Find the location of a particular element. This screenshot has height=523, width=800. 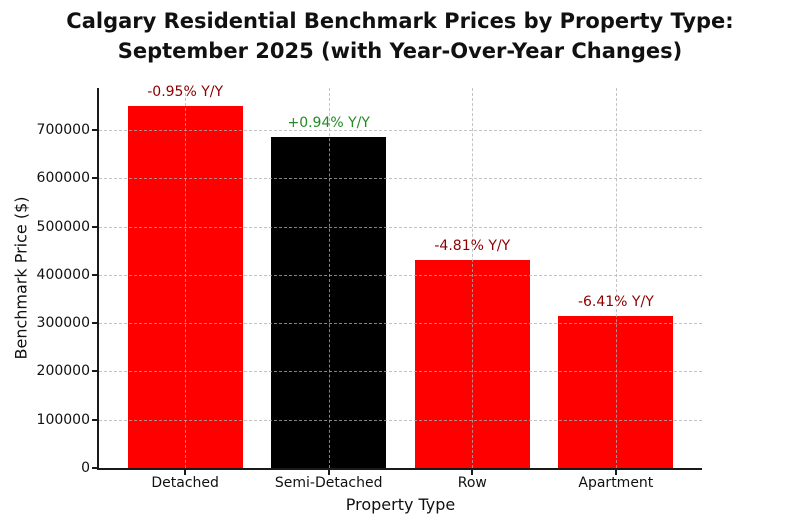

y-tick-label: 400000 is located at coordinates (63, 274).